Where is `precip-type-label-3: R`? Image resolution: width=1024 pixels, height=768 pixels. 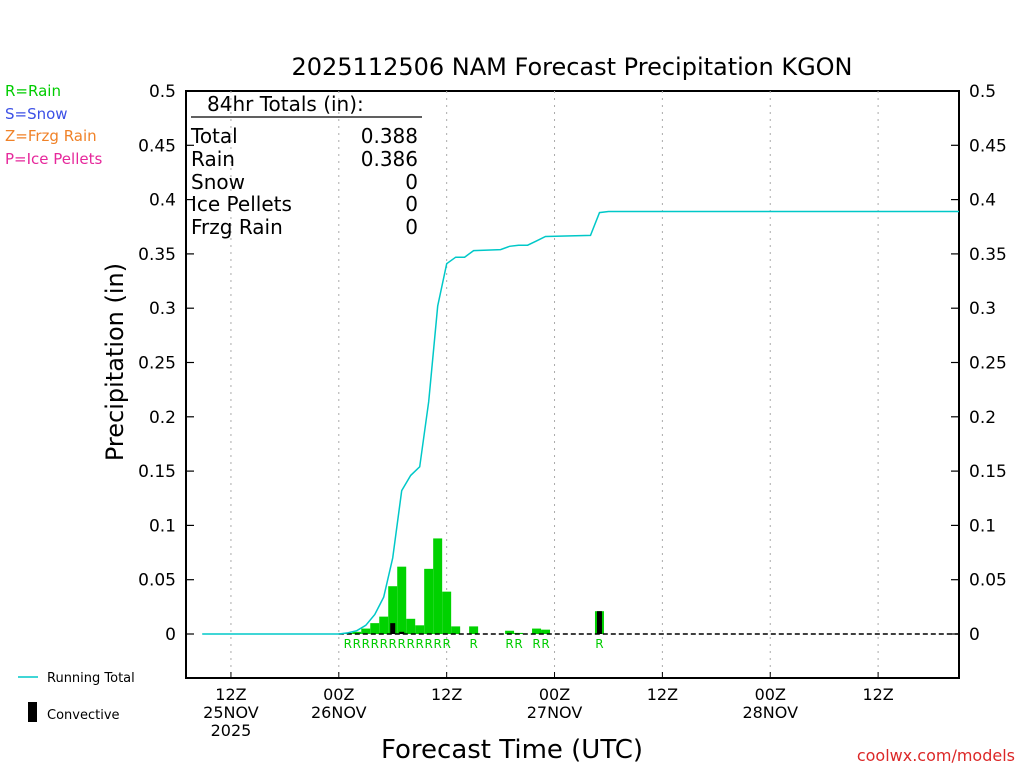
precip-type-label-3: R is located at coordinates (375, 644).